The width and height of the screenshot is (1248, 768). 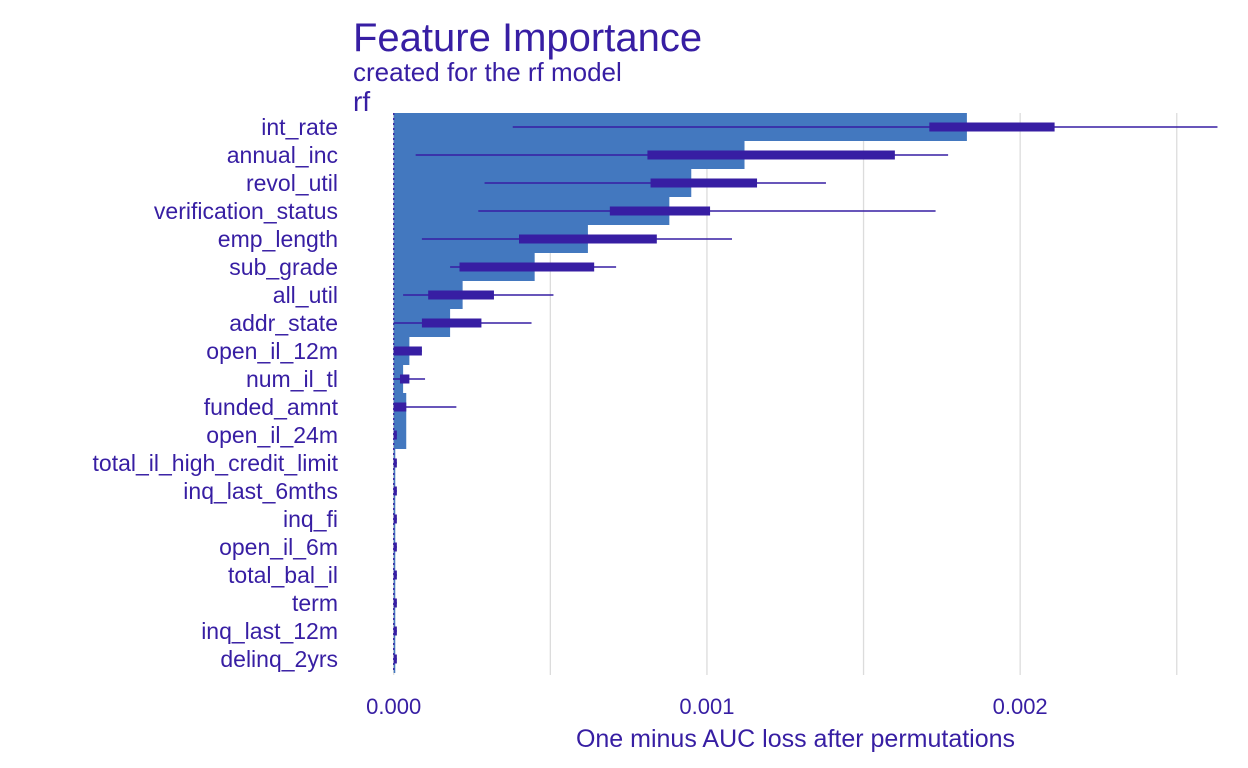 I want to click on category-label: delinq_2yrs, so click(x=279, y=659).